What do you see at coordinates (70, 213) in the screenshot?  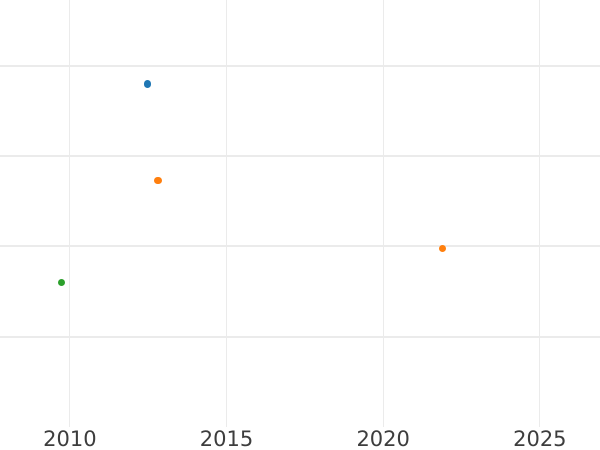 I see `v-gridline-2010` at bounding box center [70, 213].